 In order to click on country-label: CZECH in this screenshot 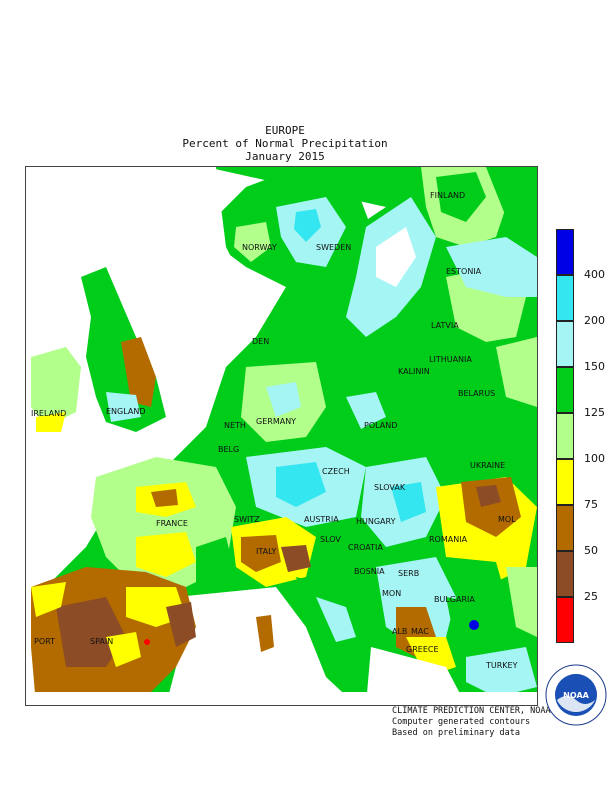, I will do `click(336, 471)`.